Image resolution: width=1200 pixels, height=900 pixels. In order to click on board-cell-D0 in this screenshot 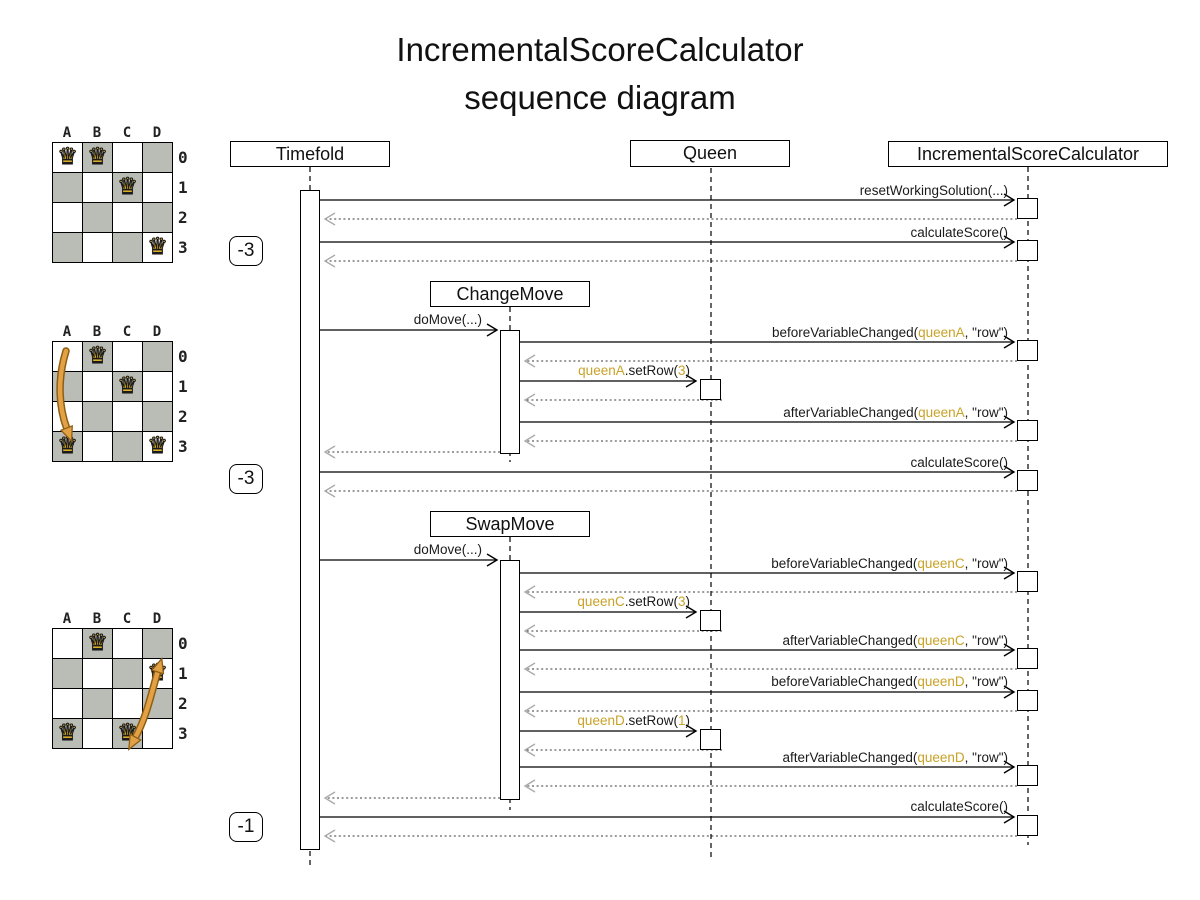, I will do `click(157, 356)`.